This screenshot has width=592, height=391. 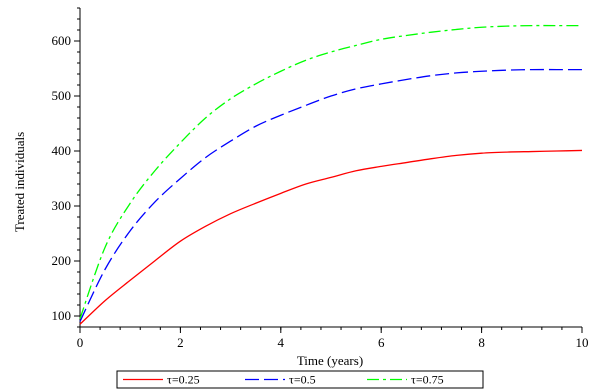 What do you see at coordinates (62, 315) in the screenshot?
I see `y-tick-label: 100` at bounding box center [62, 315].